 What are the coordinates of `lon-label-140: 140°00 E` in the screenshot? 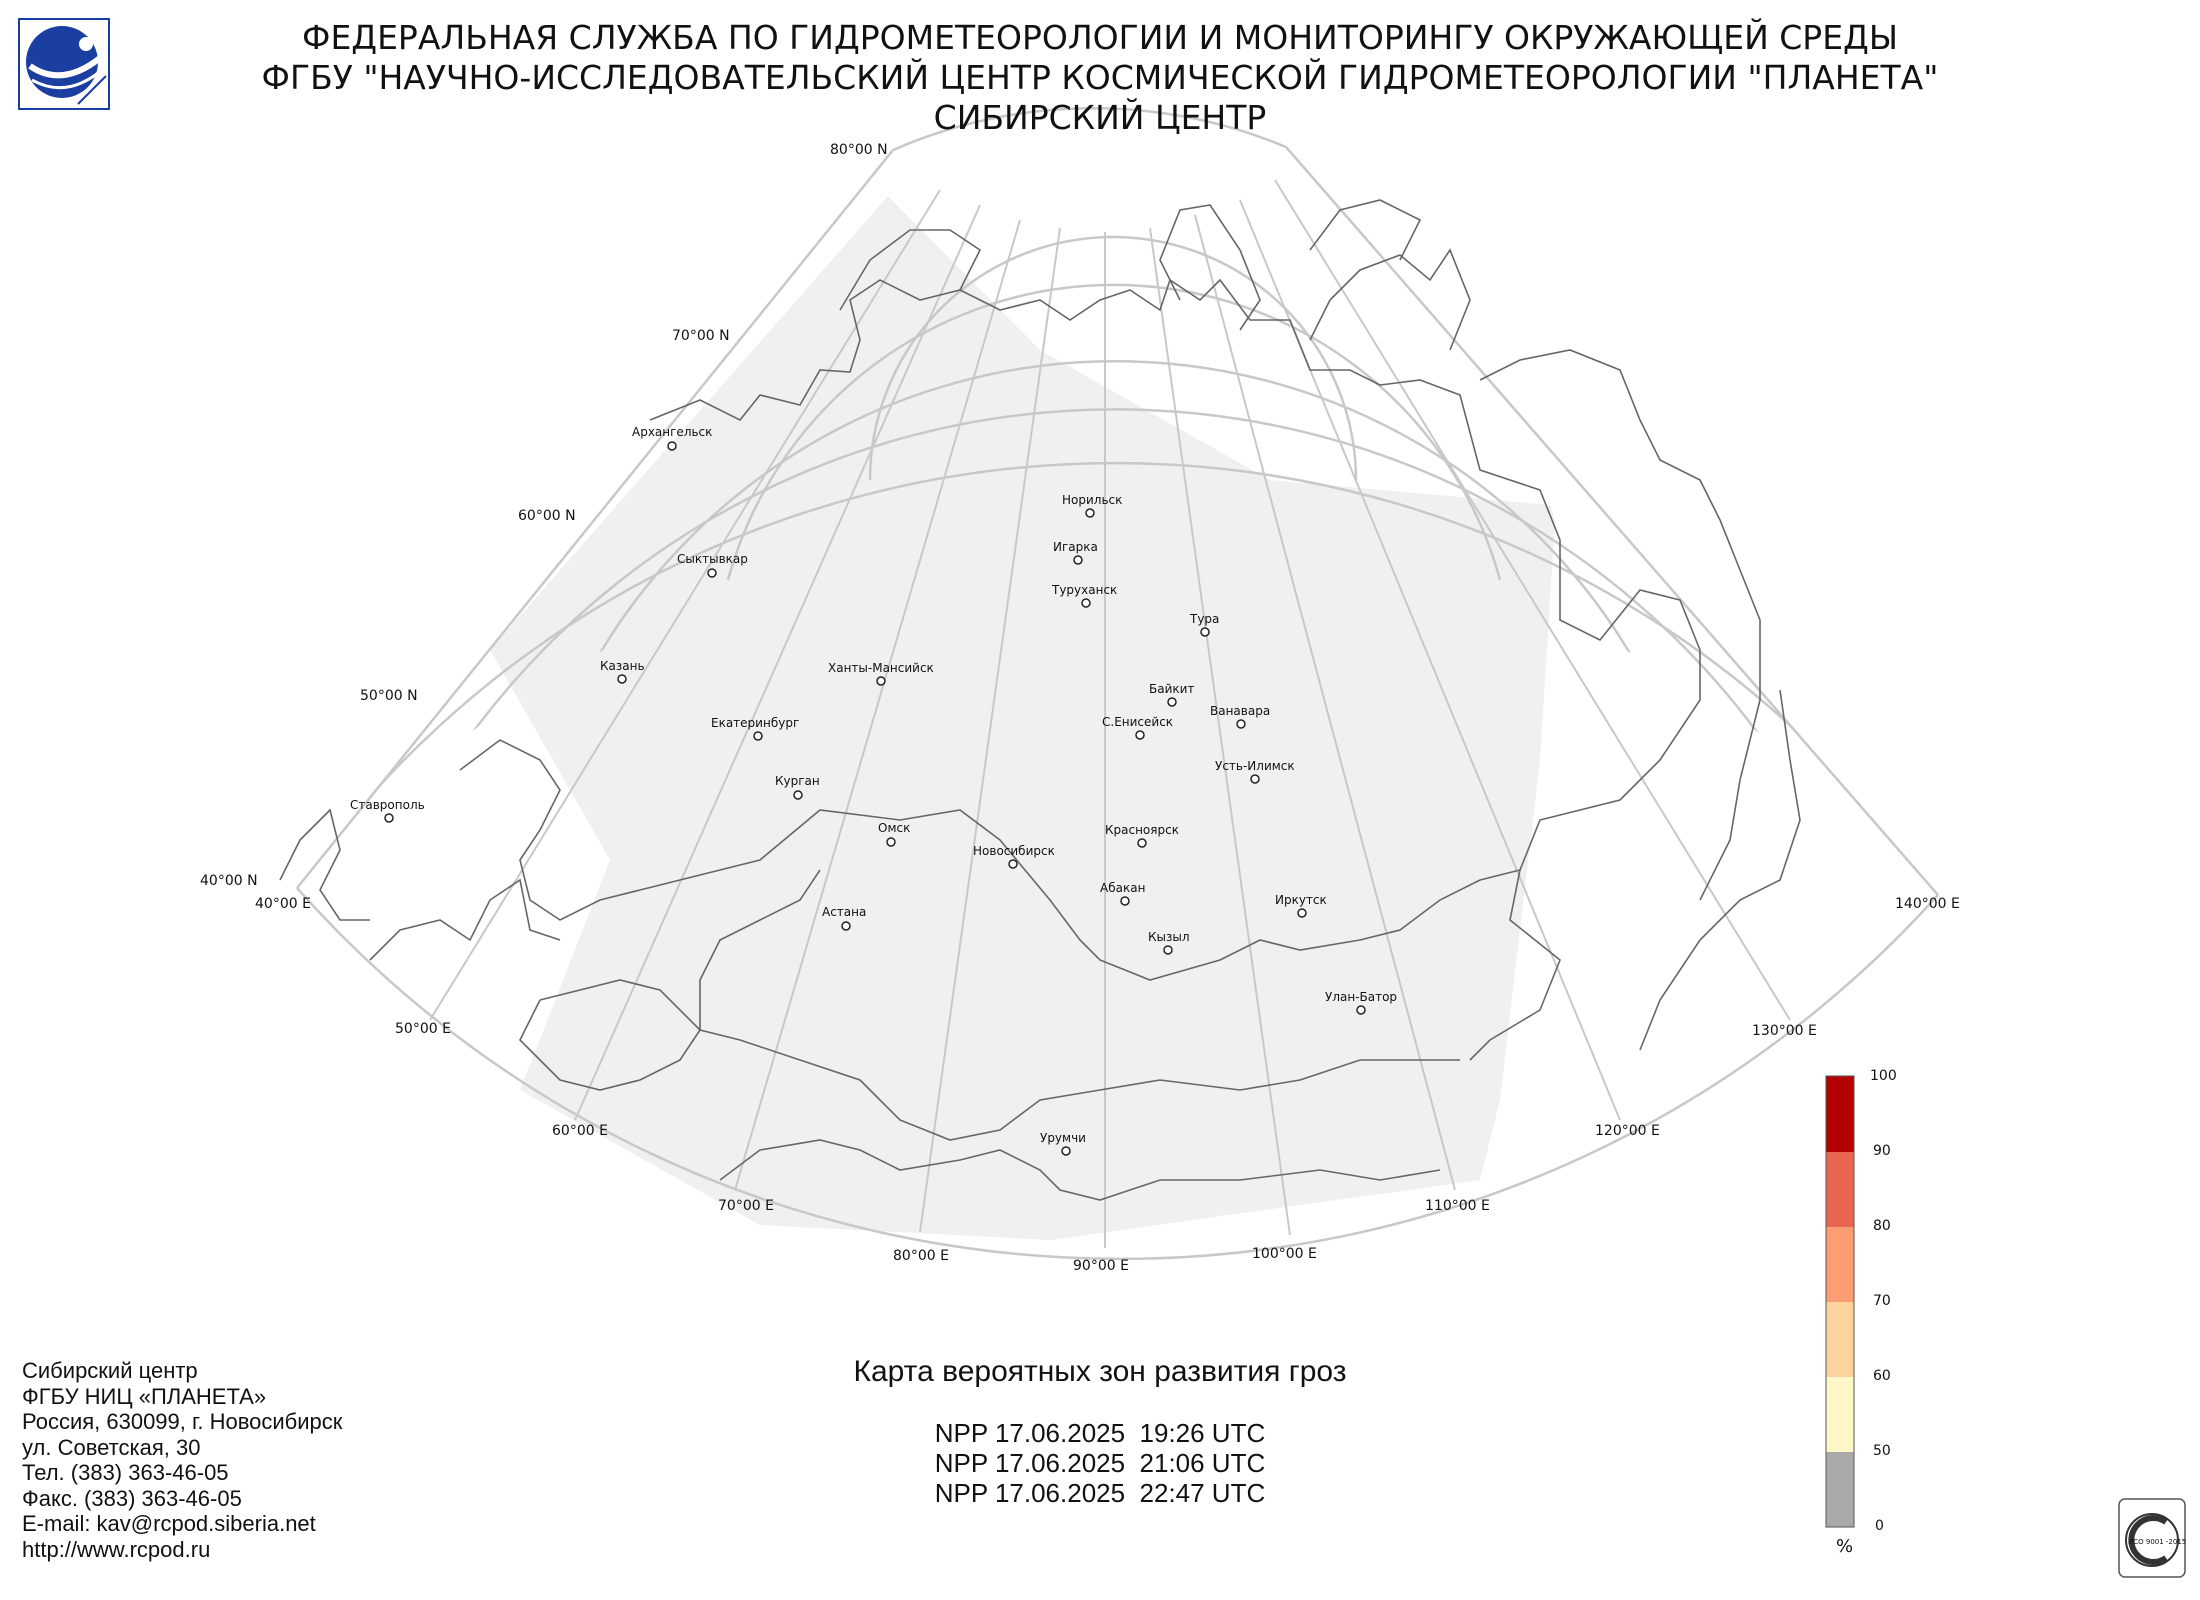 It's located at (1927, 904).